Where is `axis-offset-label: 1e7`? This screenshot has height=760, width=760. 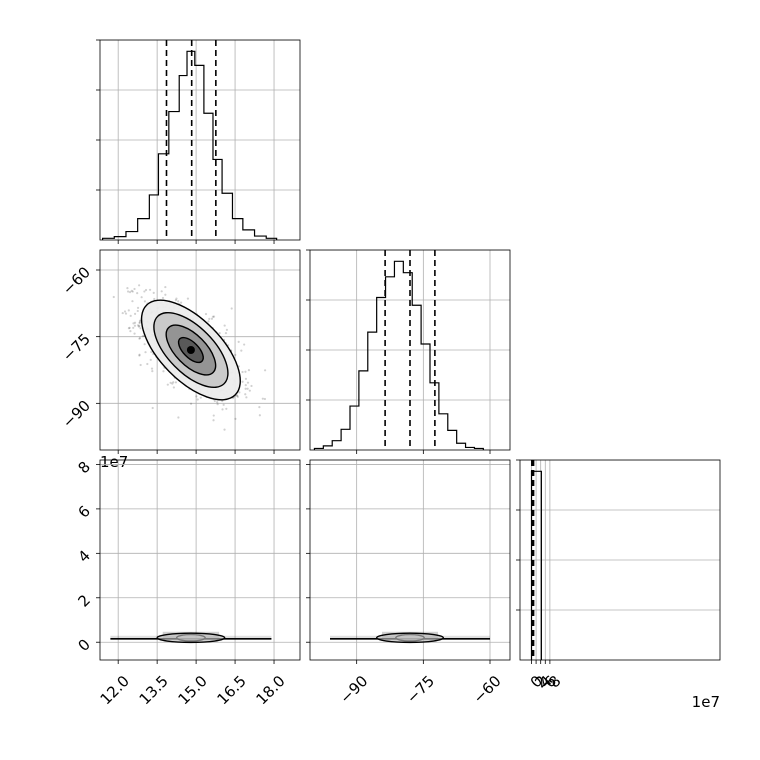 axis-offset-label: 1e7 is located at coordinates (706, 702).